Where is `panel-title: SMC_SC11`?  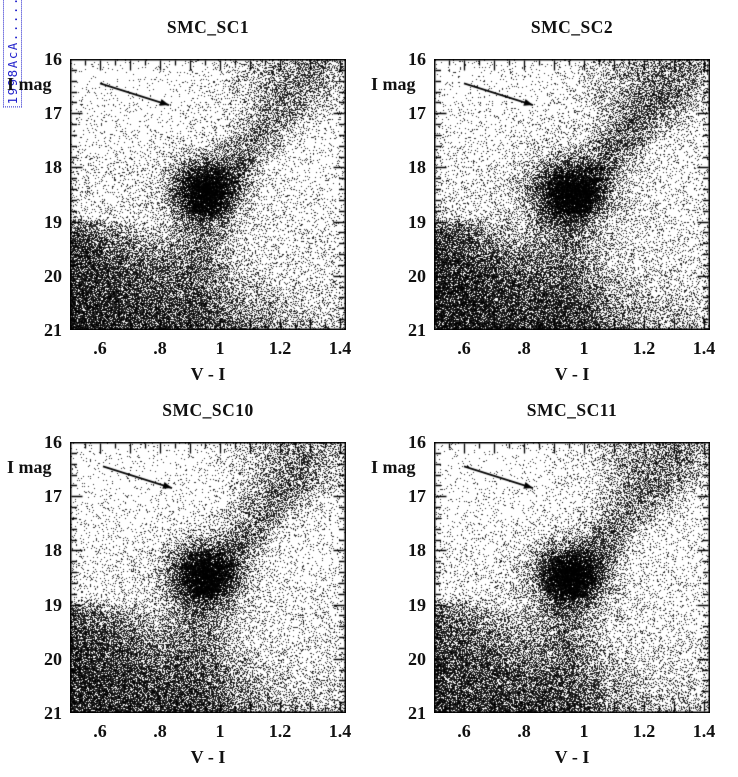 panel-title: SMC_SC11 is located at coordinates (572, 410).